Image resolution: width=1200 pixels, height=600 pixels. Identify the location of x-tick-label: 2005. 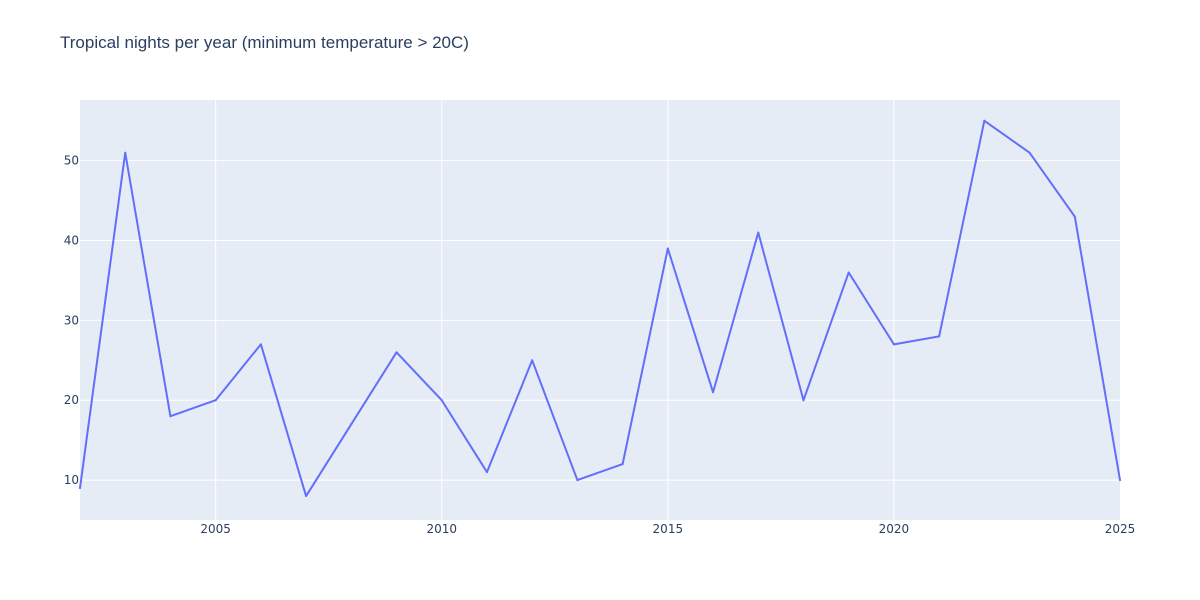
(215, 529).